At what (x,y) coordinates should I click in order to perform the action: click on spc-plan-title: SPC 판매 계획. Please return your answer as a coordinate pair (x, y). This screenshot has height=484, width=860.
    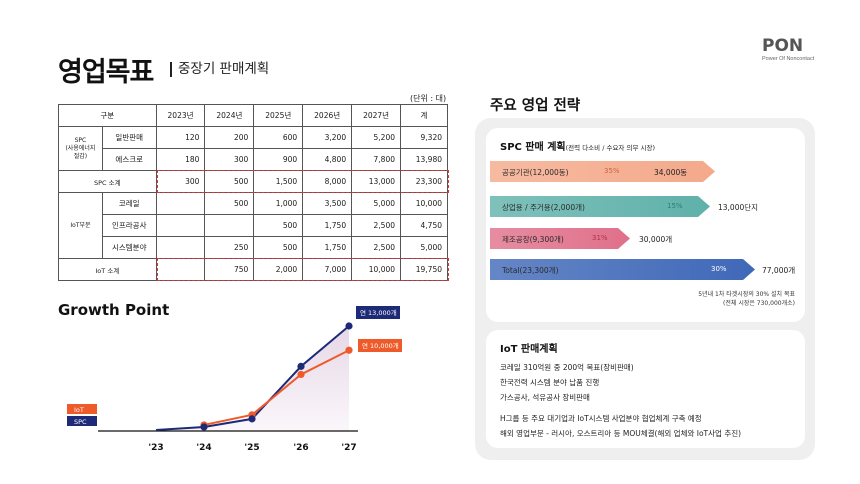
    Looking at the image, I should click on (533, 147).